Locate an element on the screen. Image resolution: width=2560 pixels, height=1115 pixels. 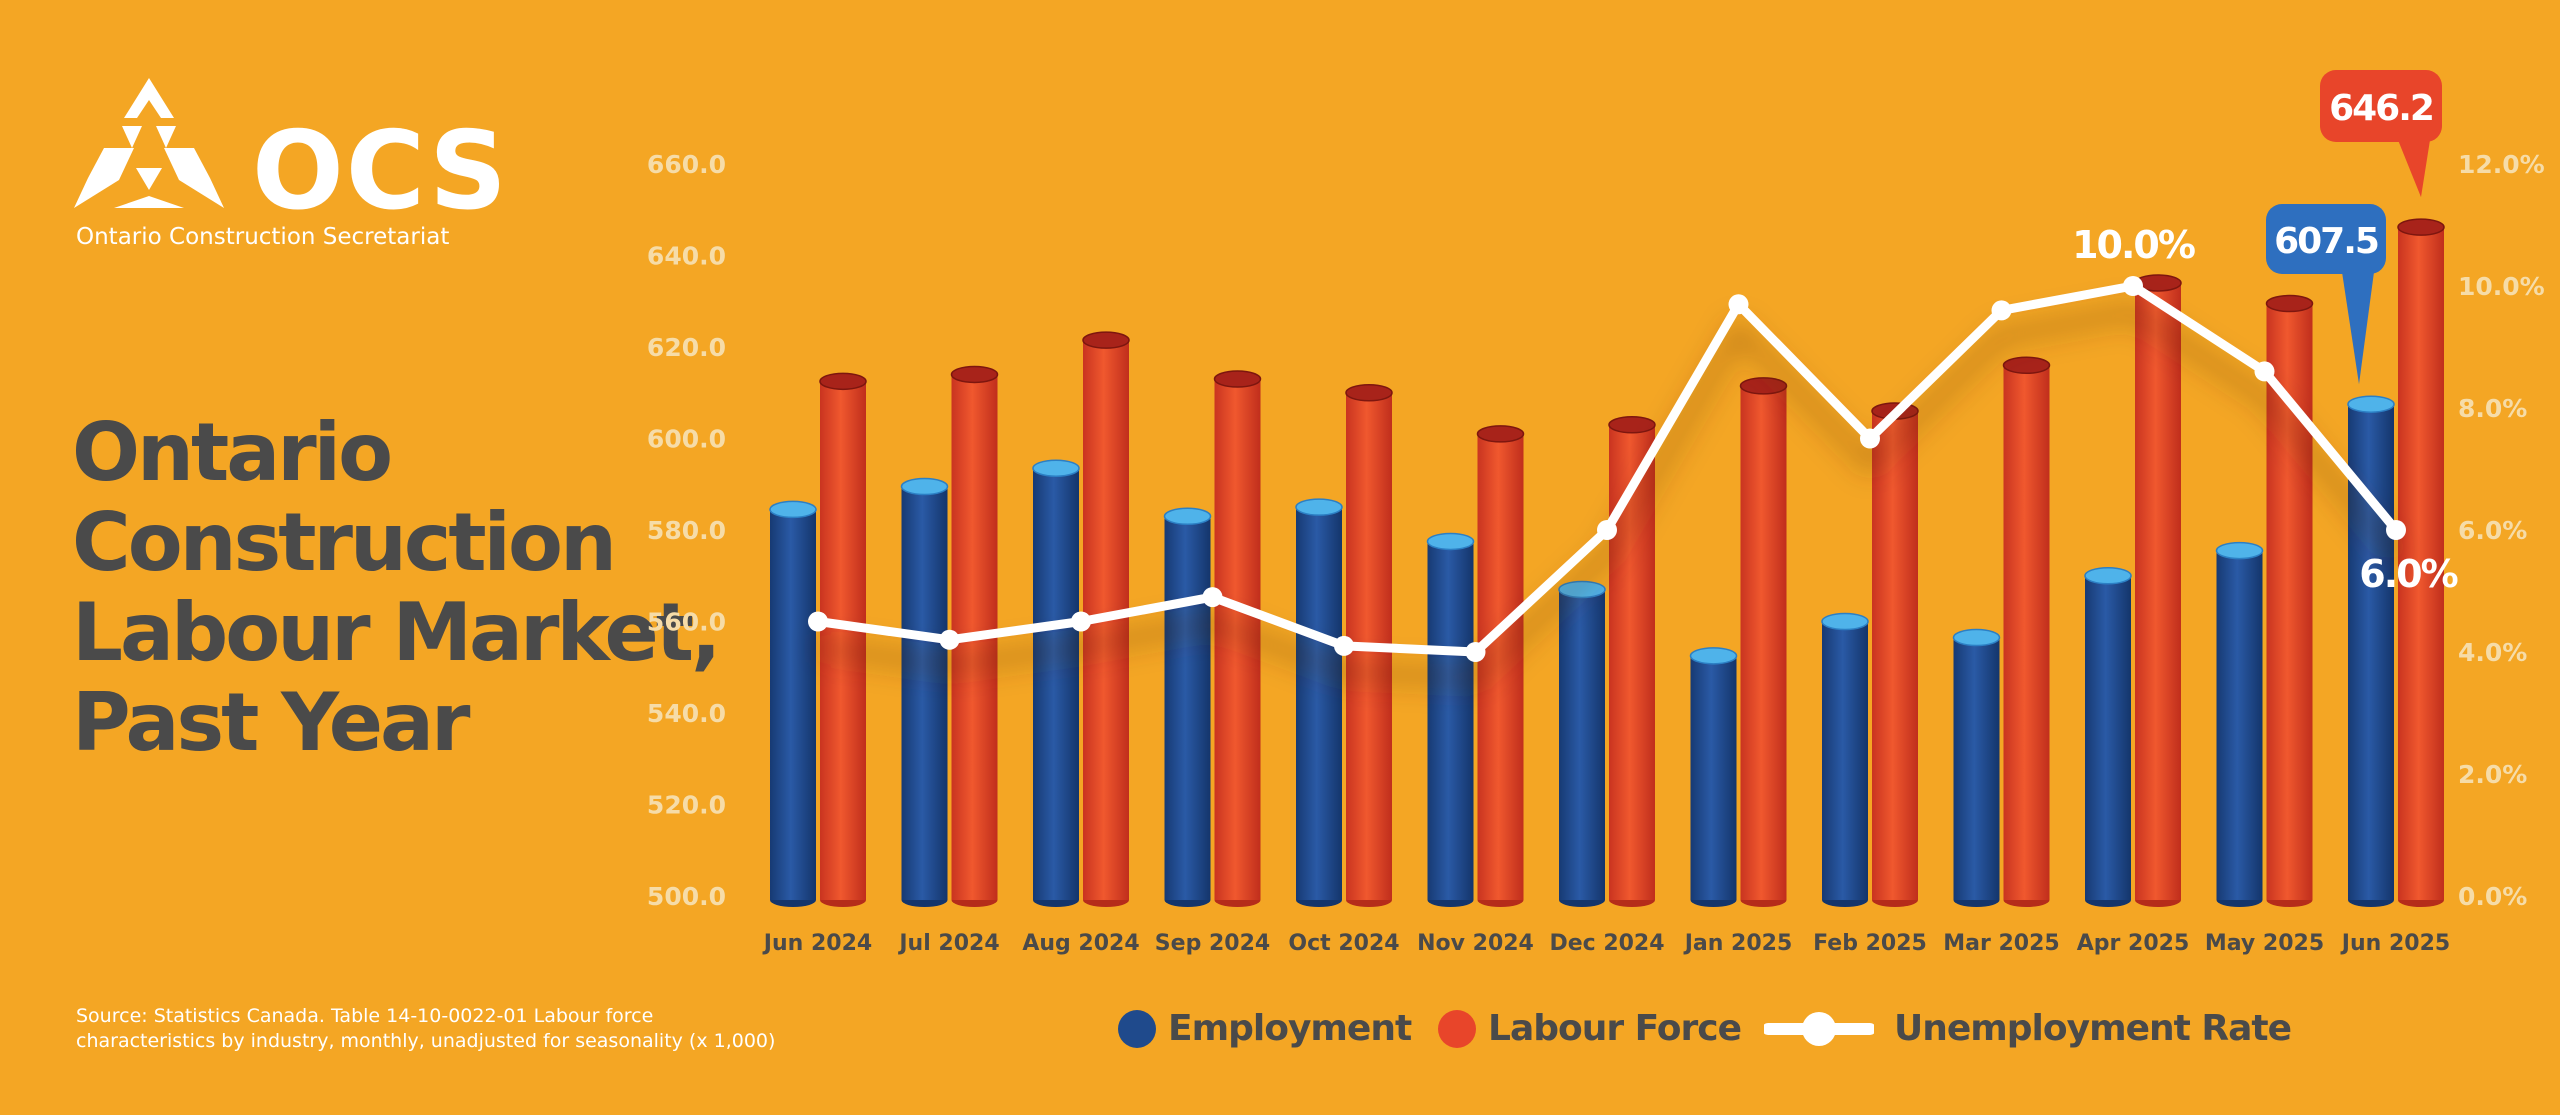
logo-wordmark: OCS is located at coordinates (380, 171).